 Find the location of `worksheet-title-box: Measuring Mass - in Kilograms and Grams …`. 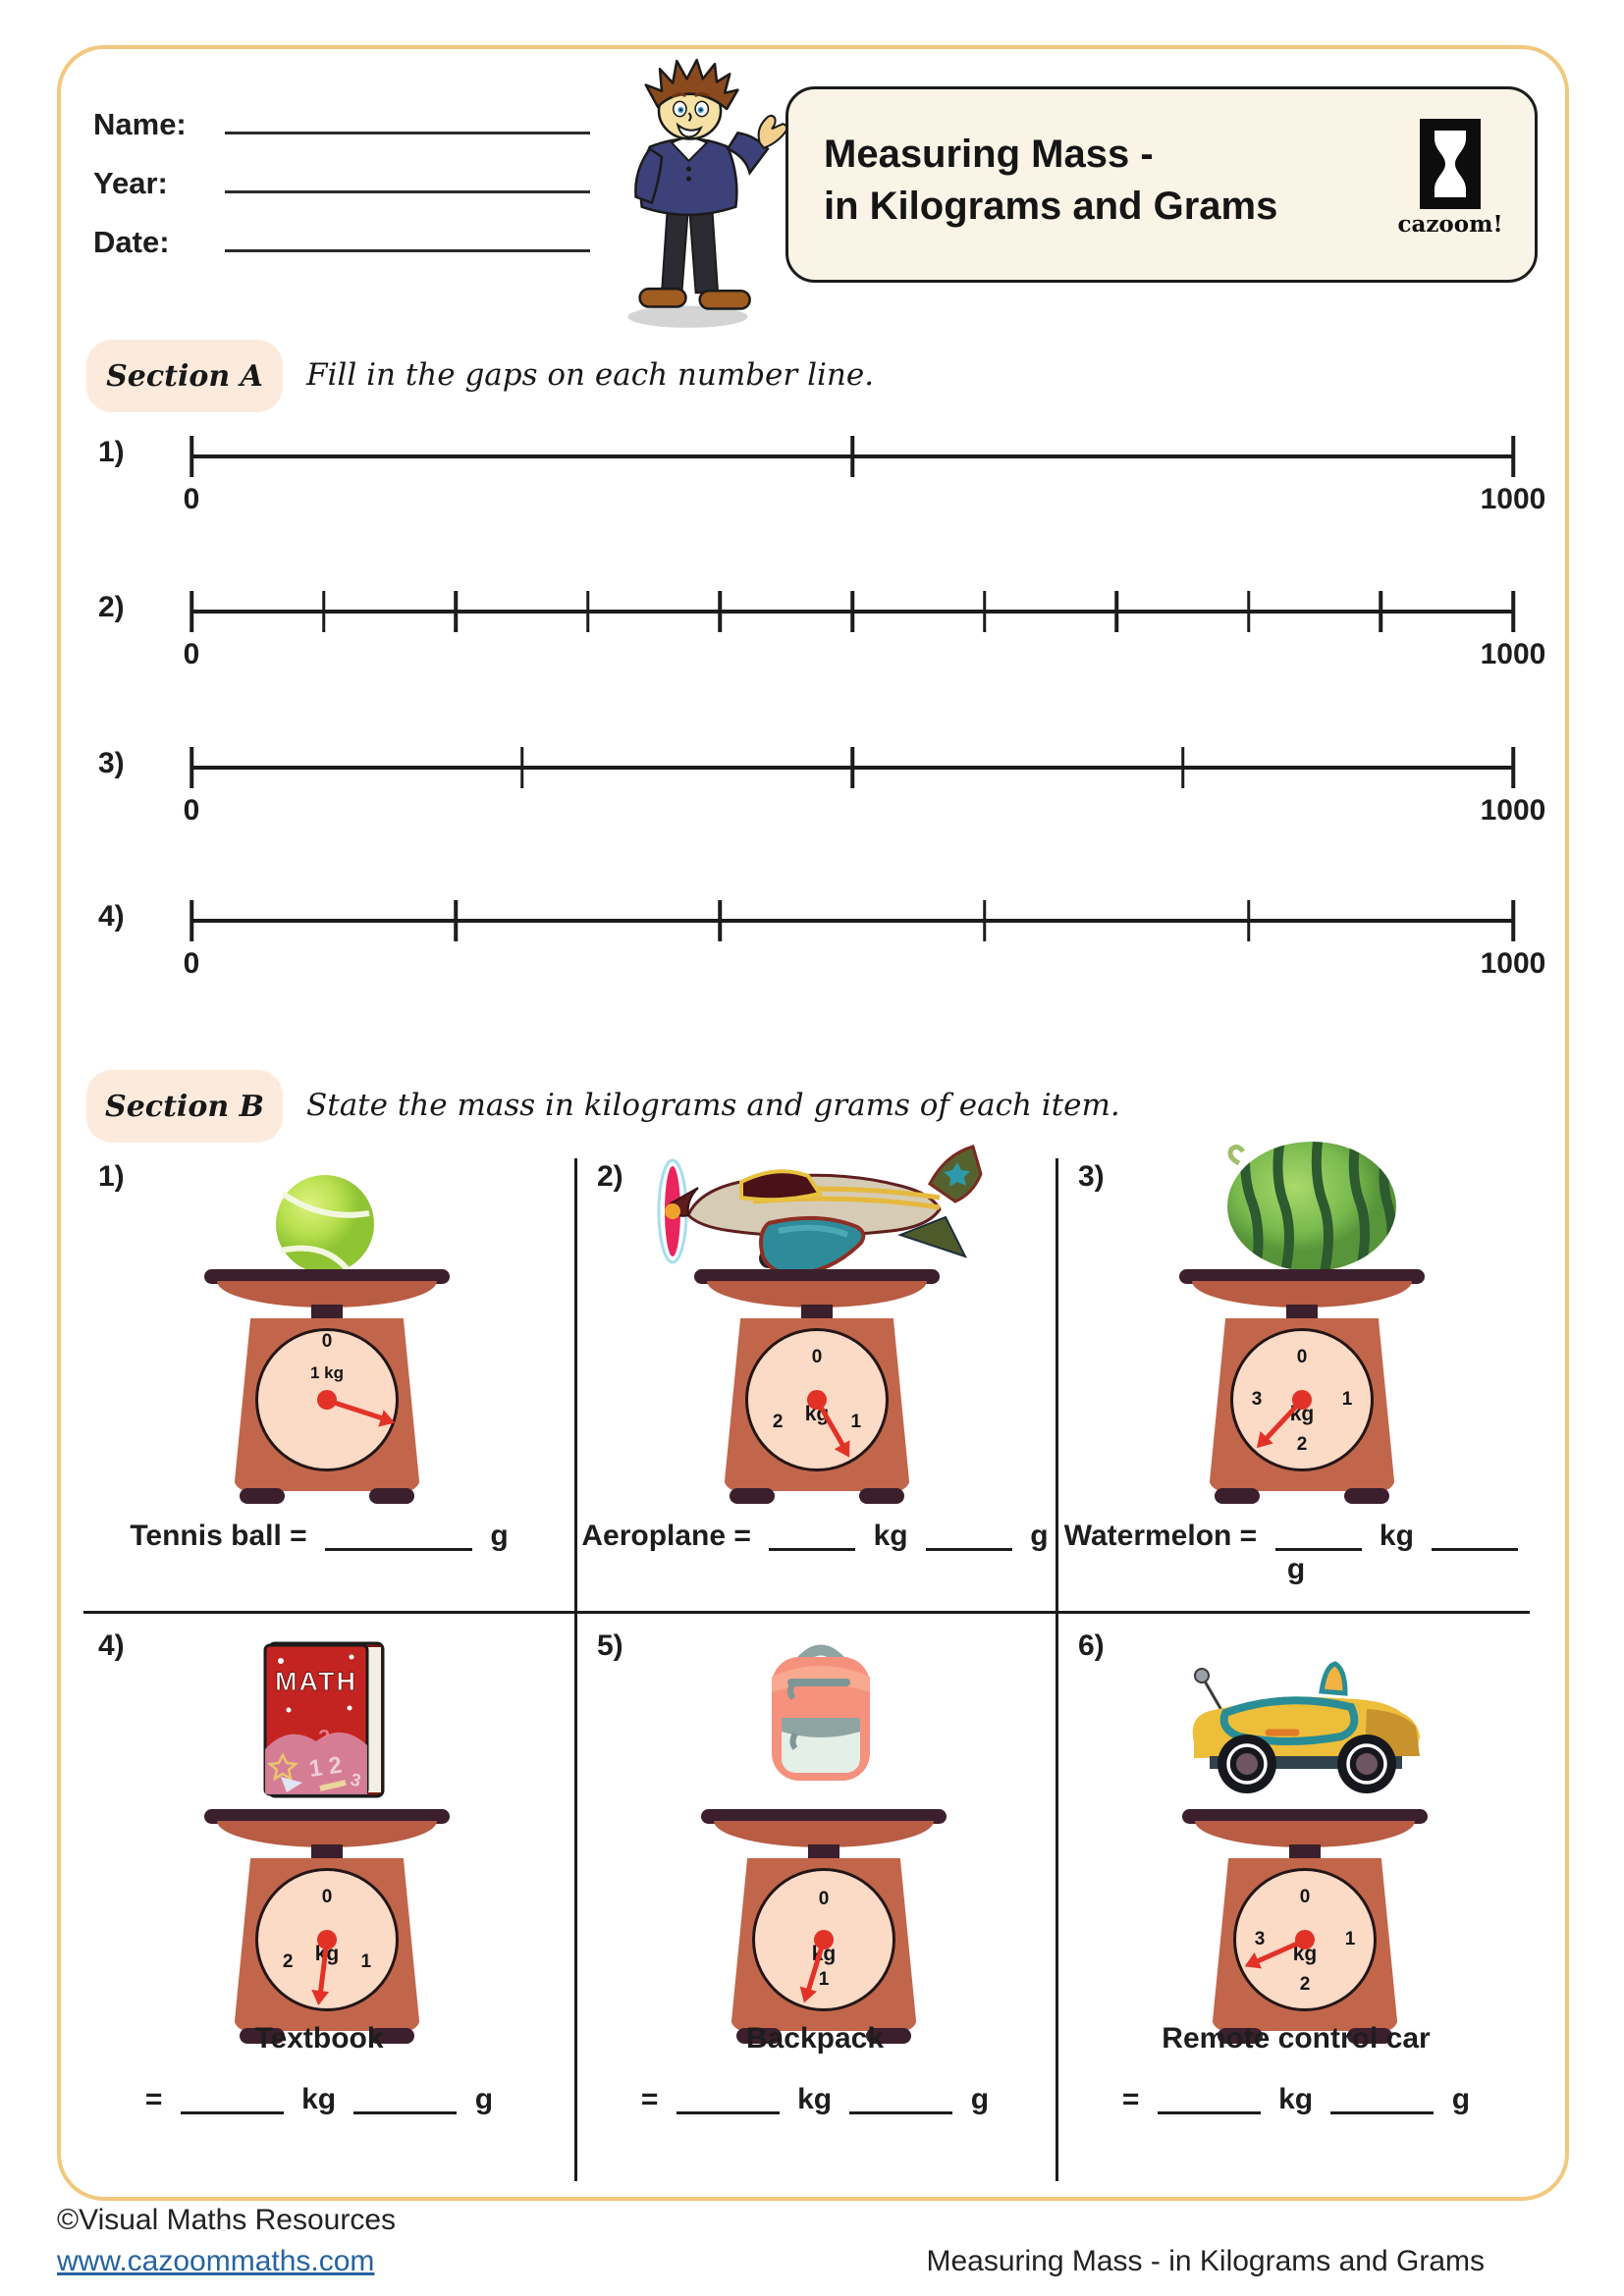

worksheet-title-box: Measuring Mass - in Kilograms and Grams … is located at coordinates (1161, 184).